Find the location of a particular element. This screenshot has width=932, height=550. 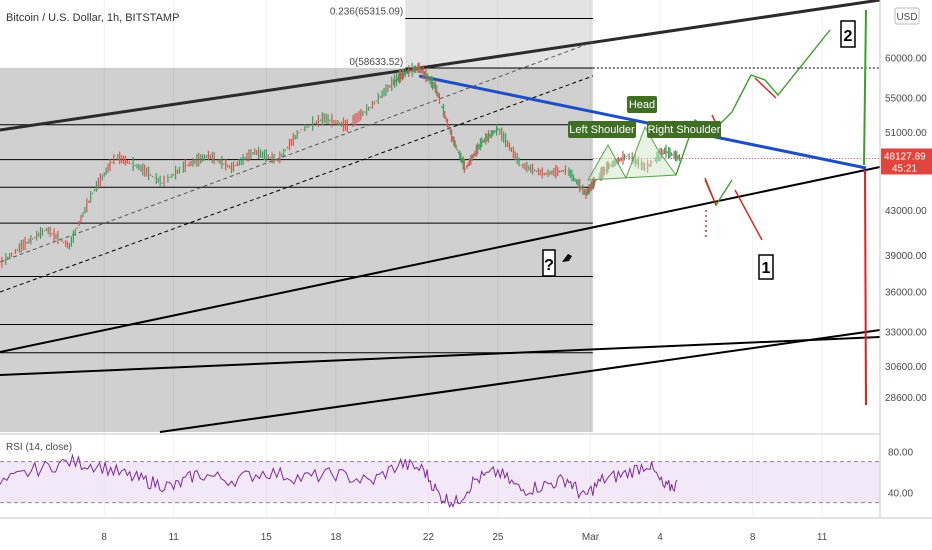

right-shoulder-label-box is located at coordinates (684, 129).